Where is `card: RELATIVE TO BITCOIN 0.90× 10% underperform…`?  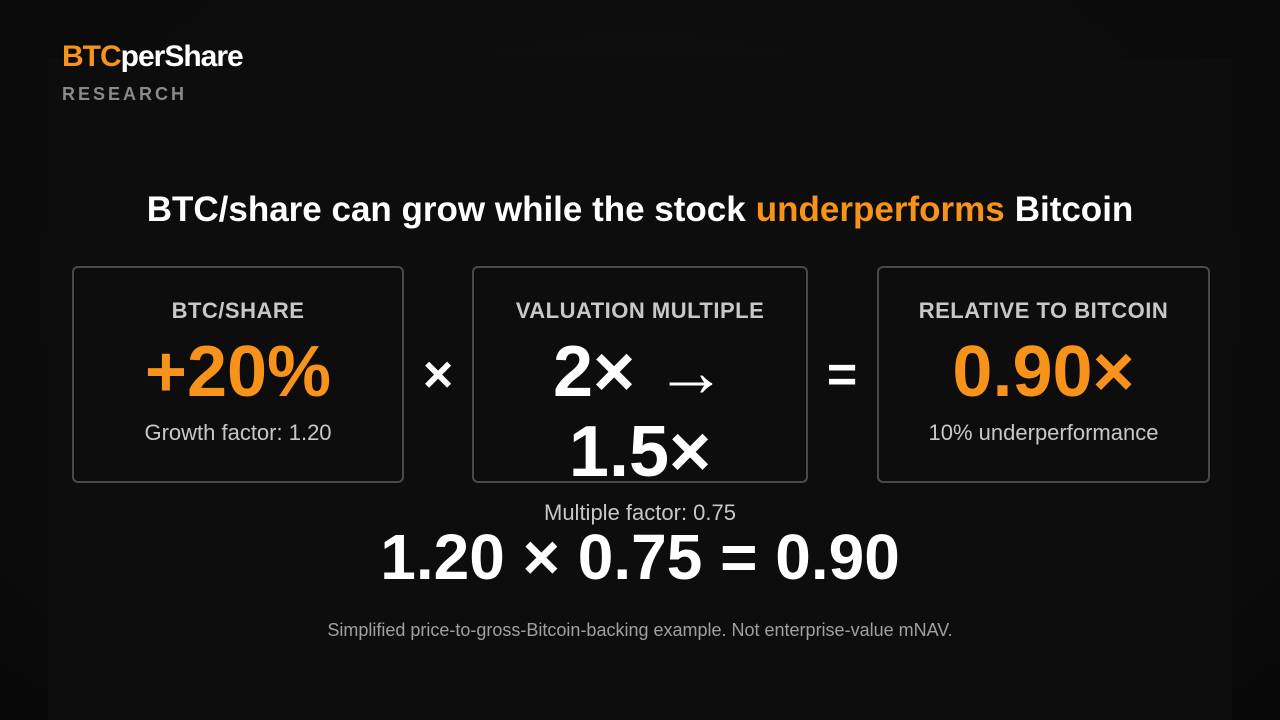
card: RELATIVE TO BITCOIN 0.90× 10% underperform… is located at coordinates (1043, 374).